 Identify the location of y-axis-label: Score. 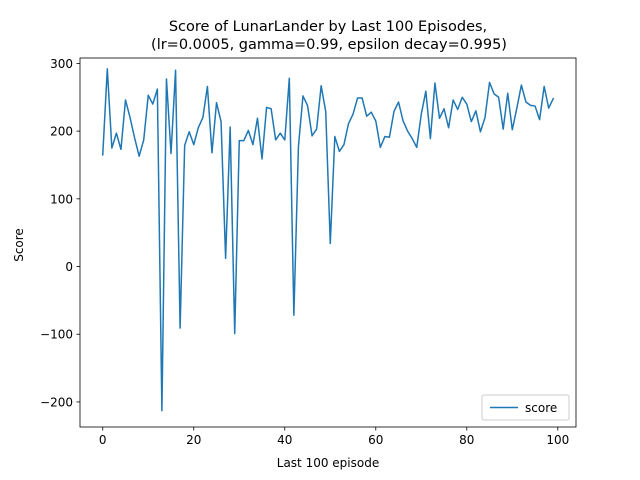
(19, 245).